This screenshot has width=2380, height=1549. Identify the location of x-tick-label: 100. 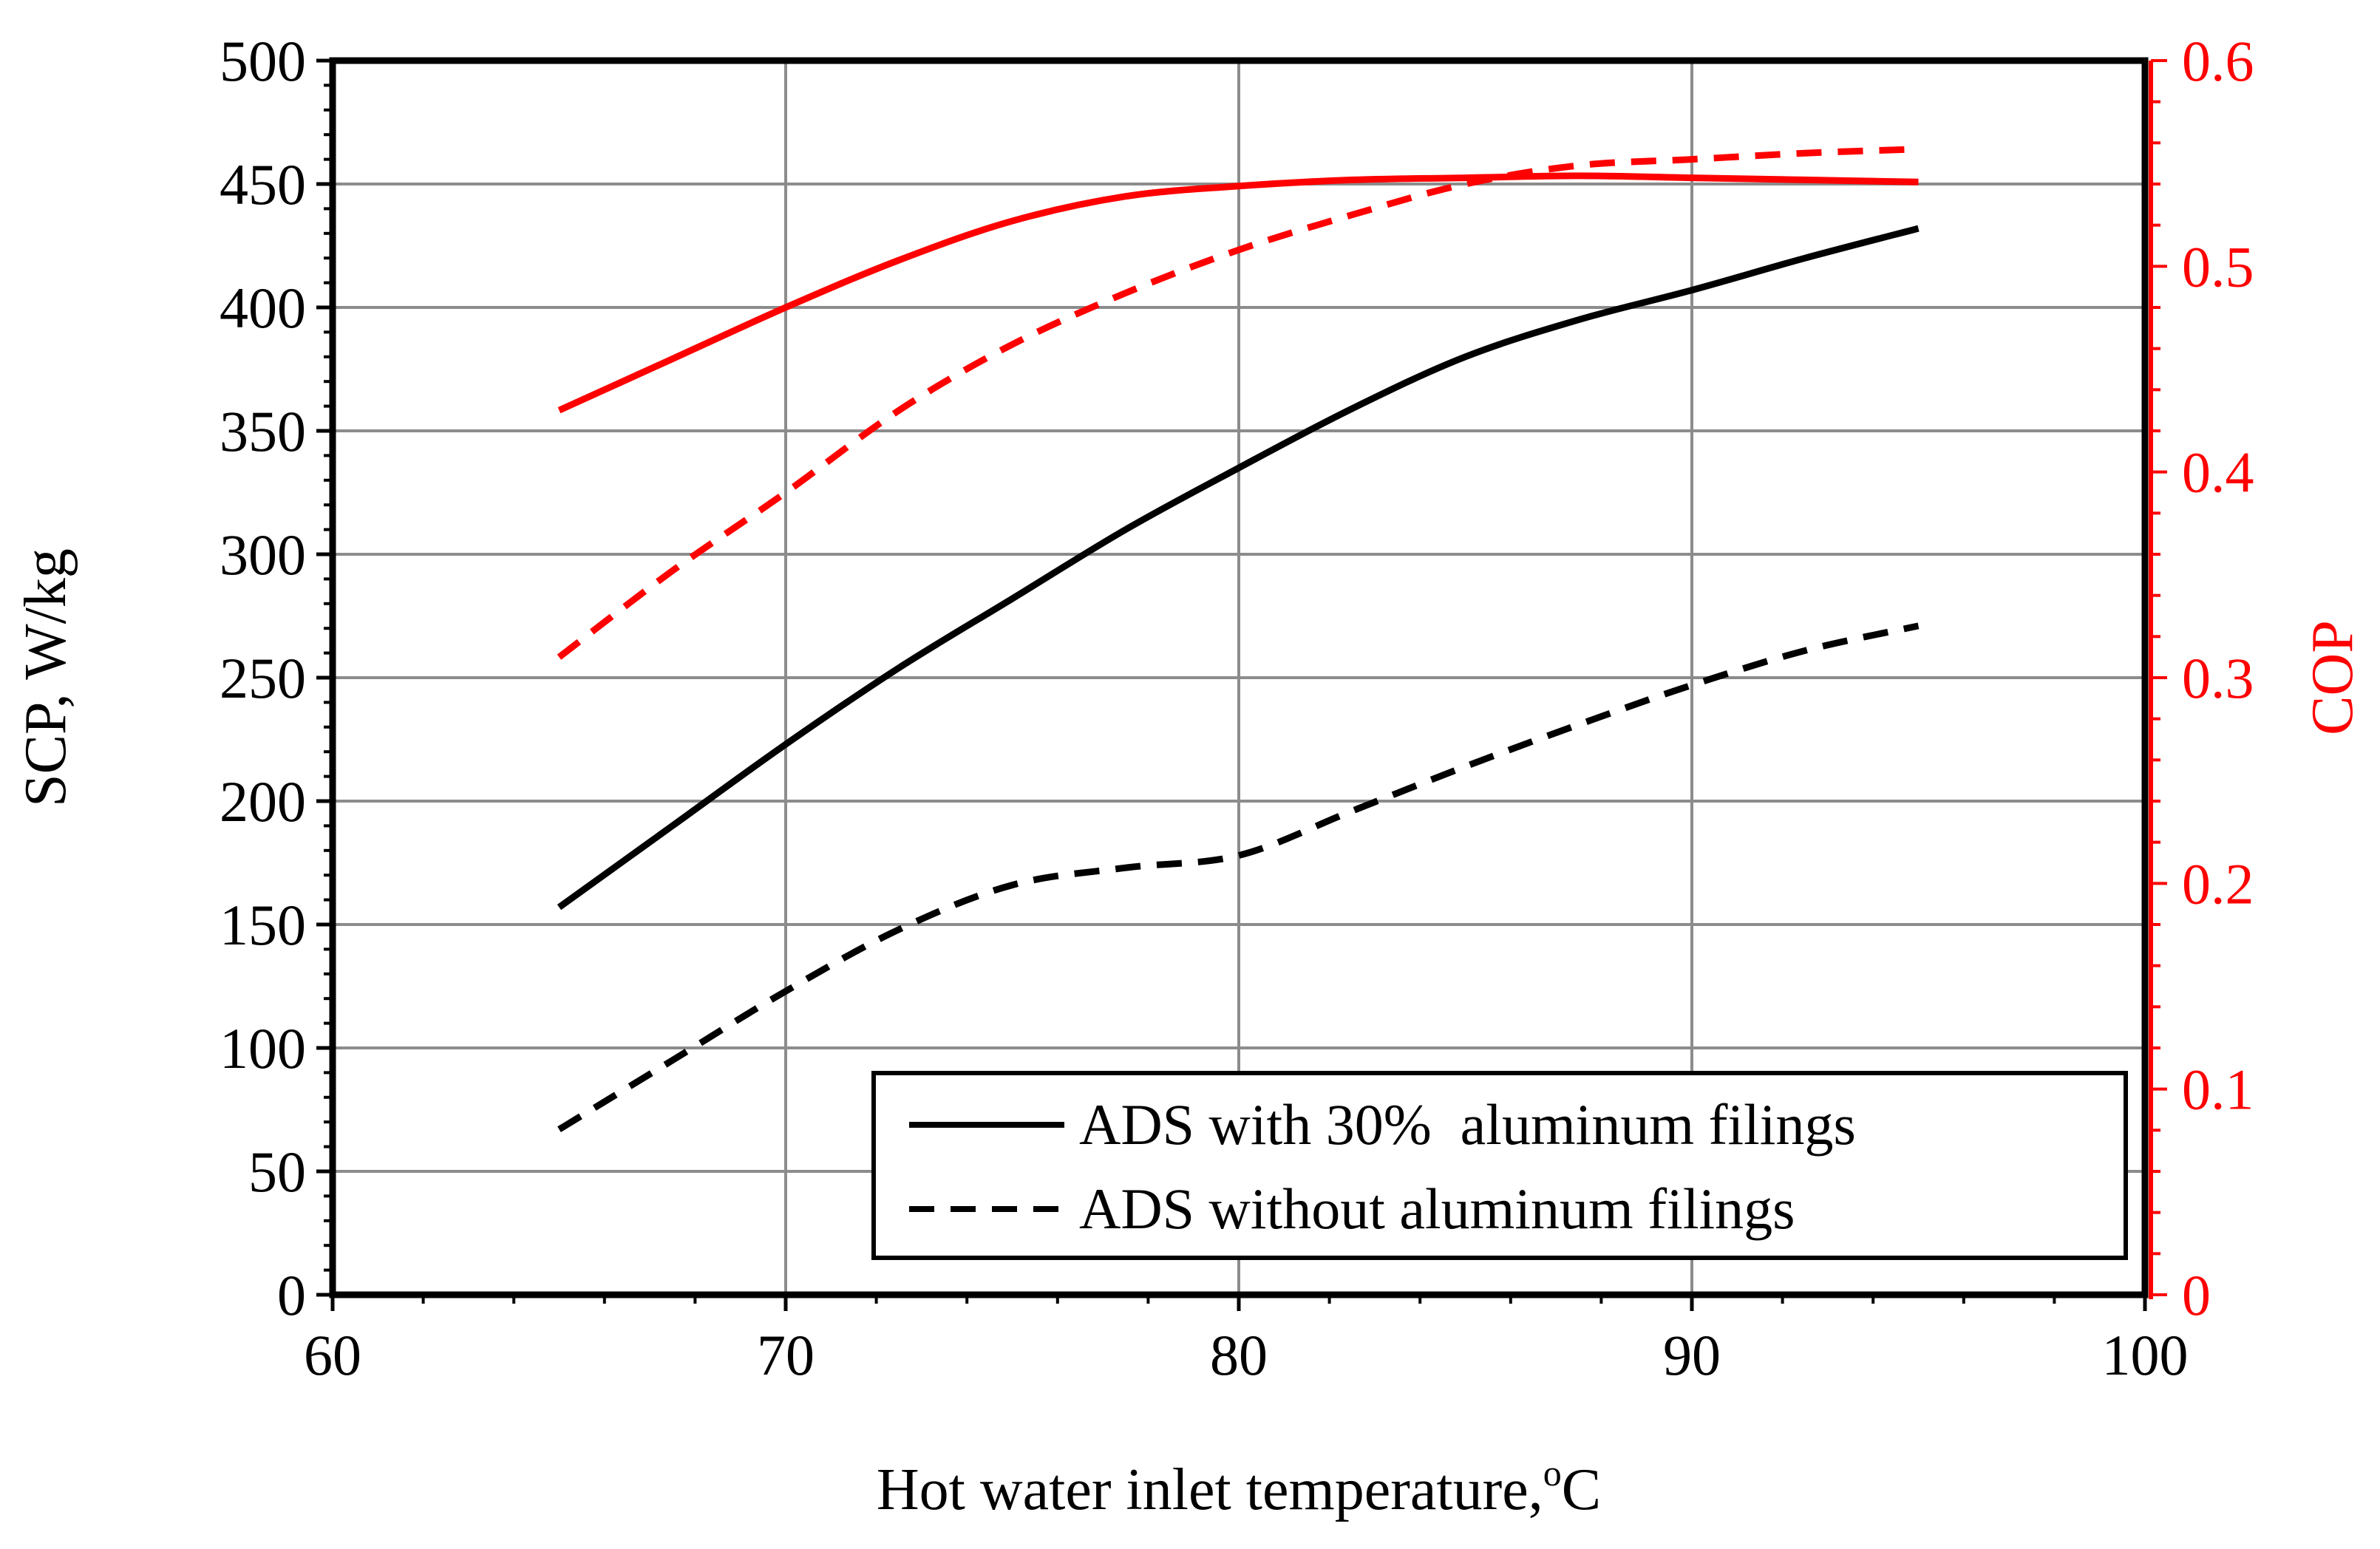
(2145, 1355).